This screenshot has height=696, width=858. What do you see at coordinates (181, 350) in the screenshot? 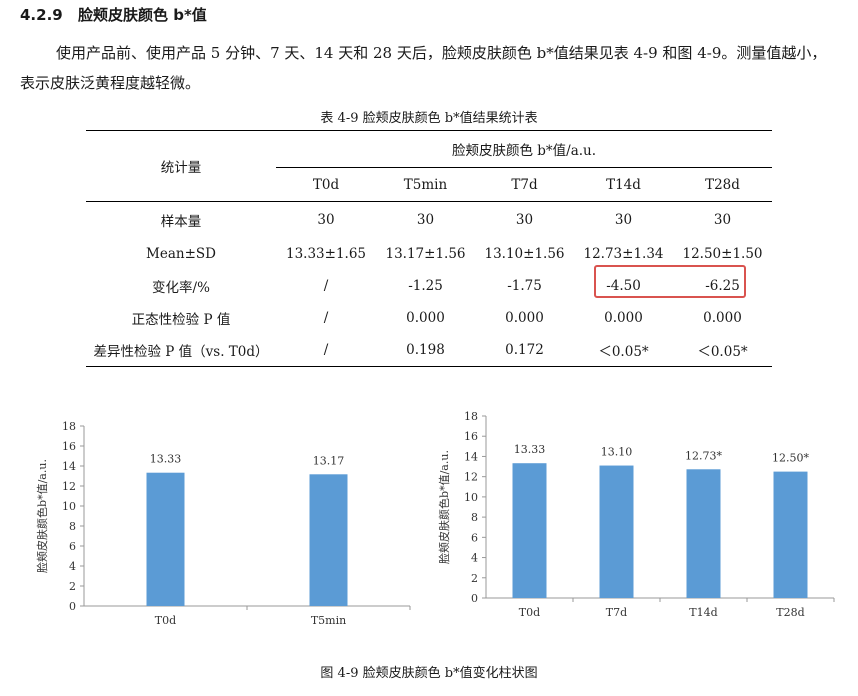
I see `row-label: 差异性检验 P 值（vs. T0d）` at bounding box center [181, 350].